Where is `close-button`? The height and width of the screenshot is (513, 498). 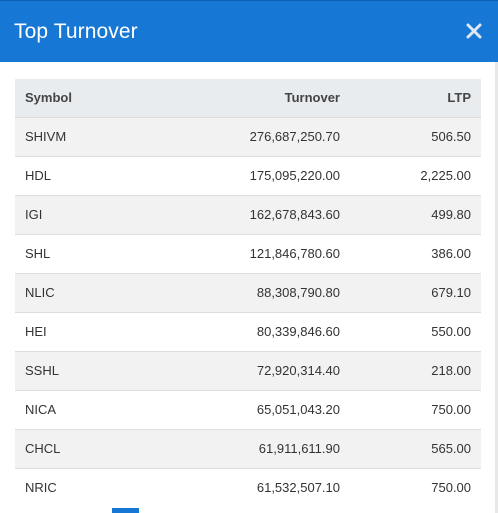 close-button is located at coordinates (474, 31).